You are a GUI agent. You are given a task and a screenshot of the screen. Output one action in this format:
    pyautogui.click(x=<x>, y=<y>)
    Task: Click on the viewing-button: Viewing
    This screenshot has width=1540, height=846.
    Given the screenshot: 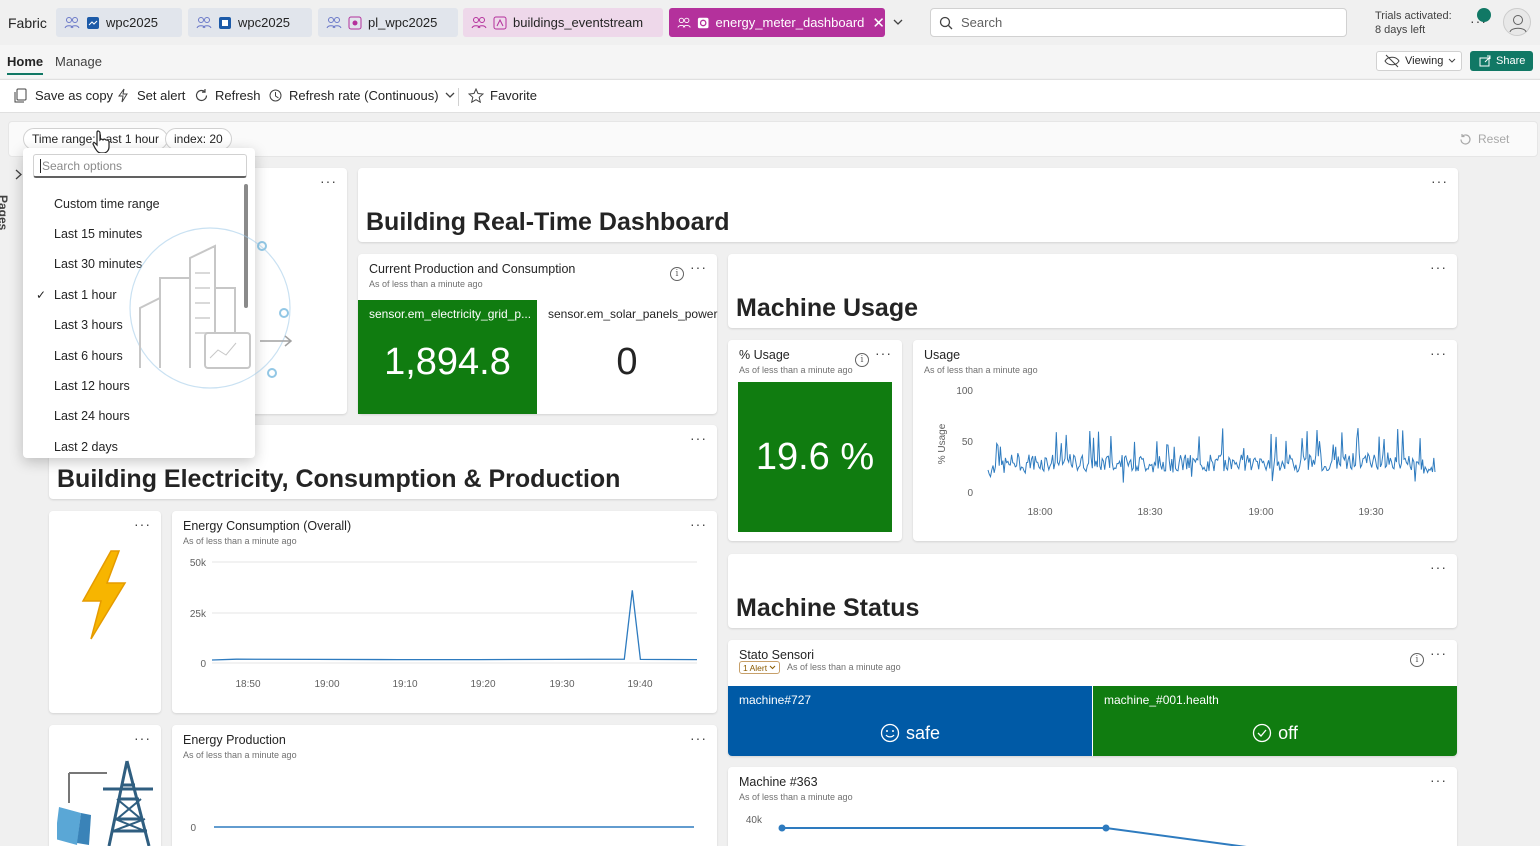 What is the action you would take?
    pyautogui.click(x=1419, y=61)
    